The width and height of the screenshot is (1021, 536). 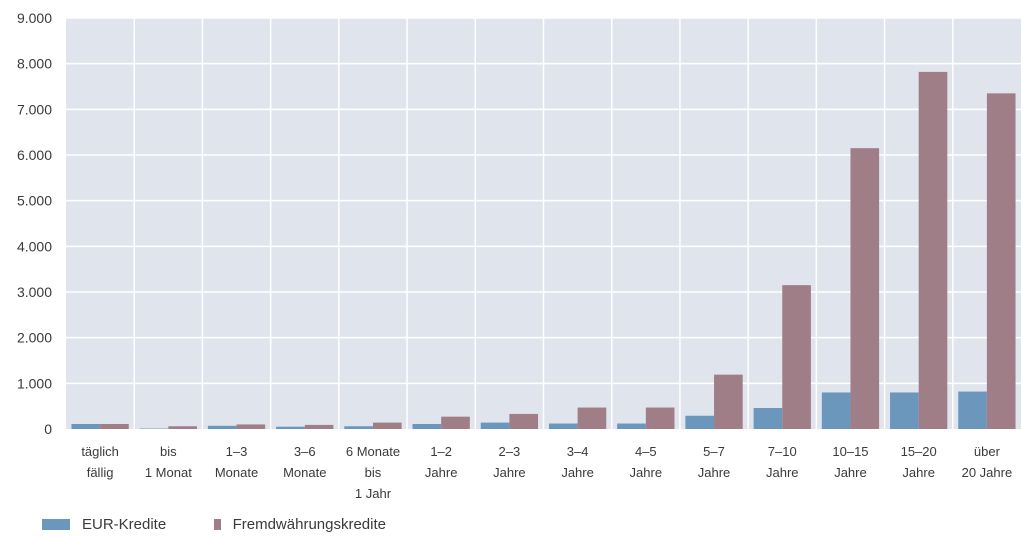 I want to click on legend-item-fx: Fremdwährungskredite, so click(x=300, y=524).